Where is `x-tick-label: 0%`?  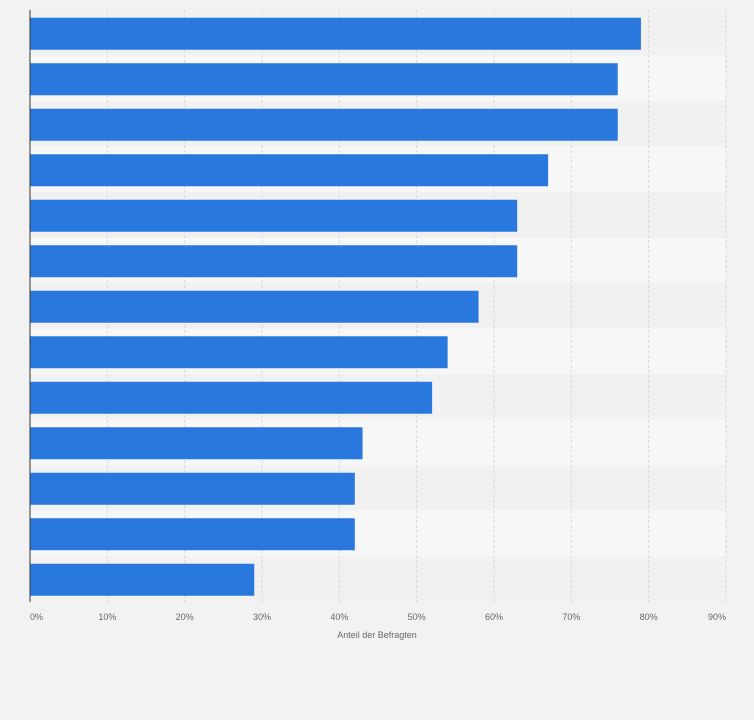 x-tick-label: 0% is located at coordinates (36, 617).